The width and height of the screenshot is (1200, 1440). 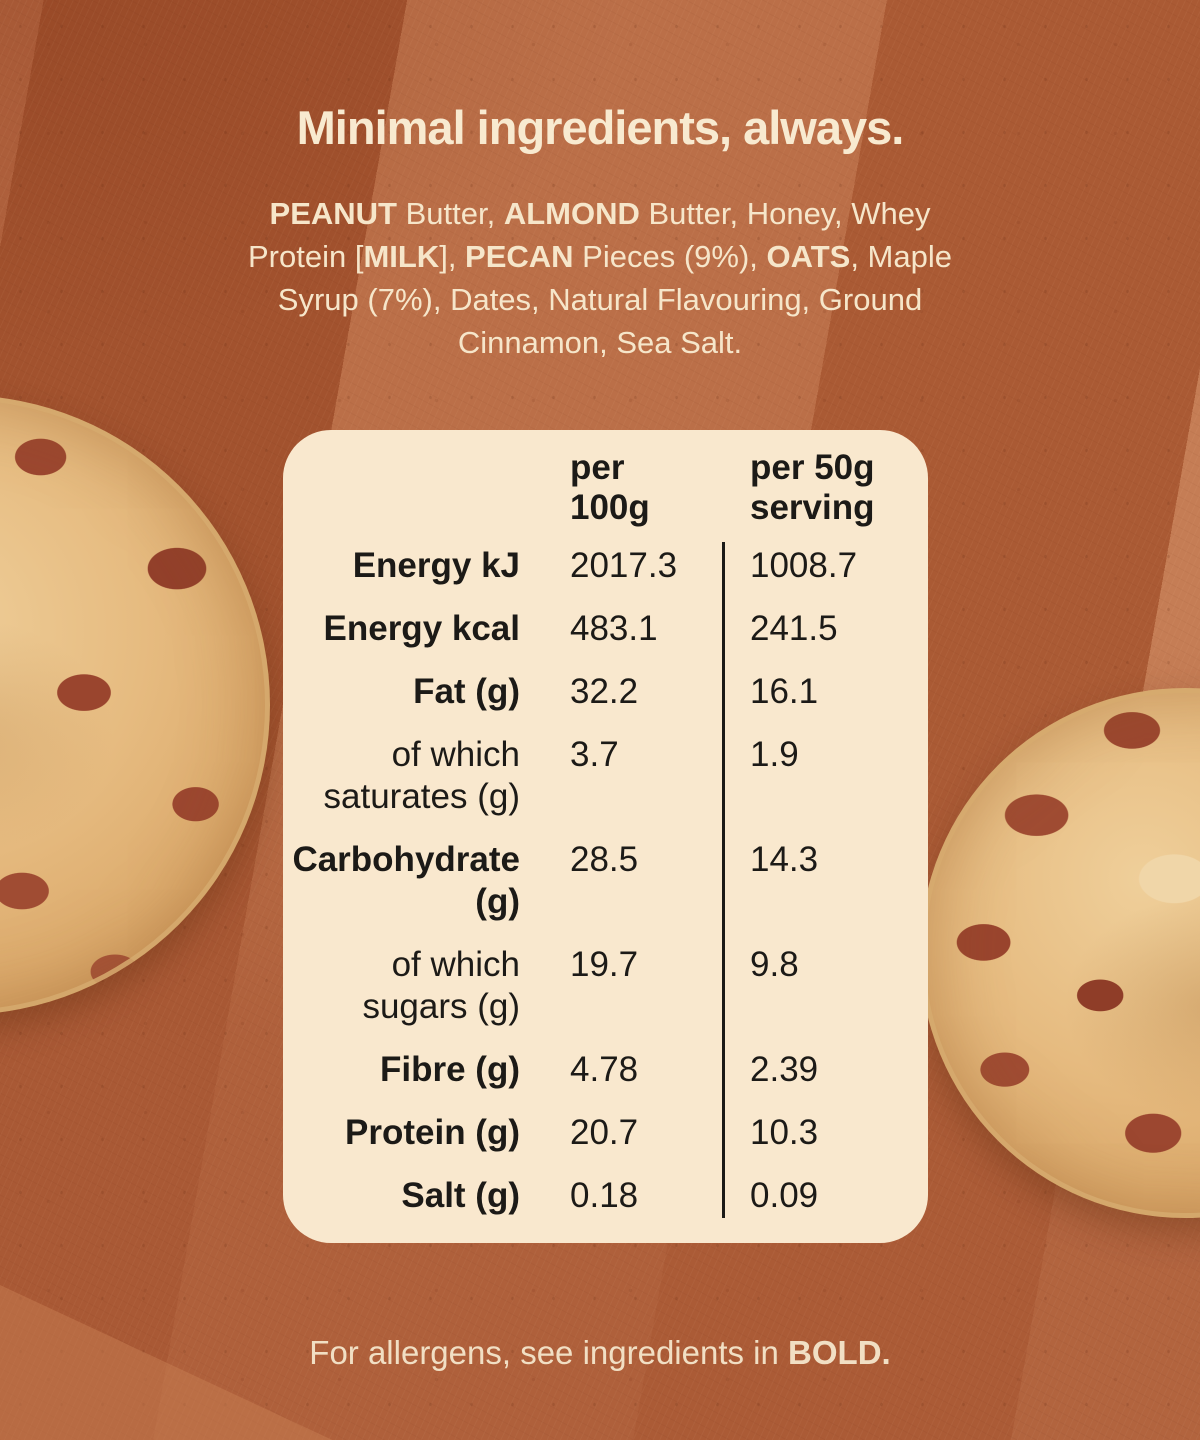 I want to click on allergen-note: For allergens, see ingredients in BOLD., so click(x=600, y=1353).